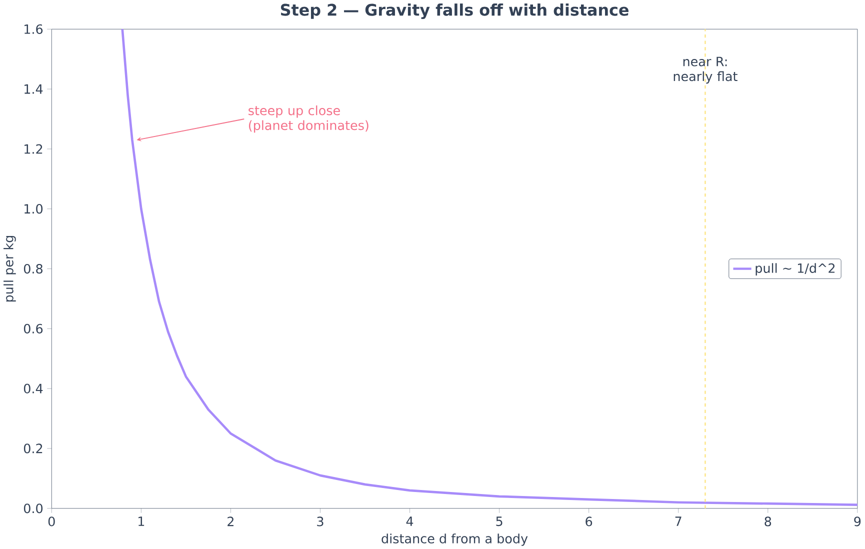 This screenshot has width=865, height=549. Describe the element at coordinates (706, 70) in the screenshot. I see `ref-line-label: near R: nearly flat` at that location.